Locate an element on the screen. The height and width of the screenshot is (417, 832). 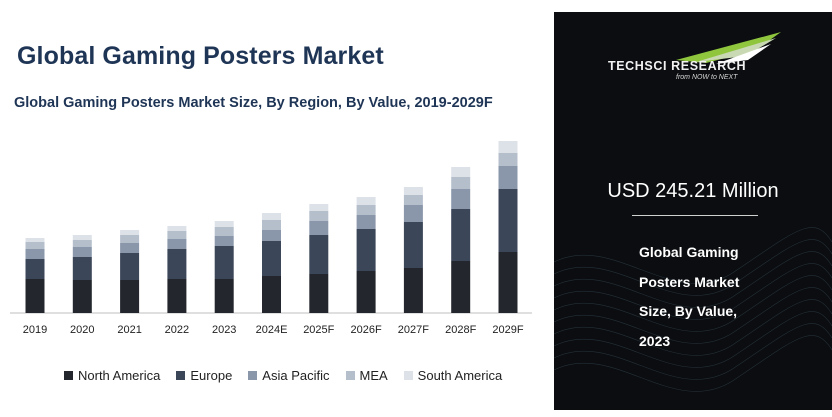
legend-label: Europe is located at coordinates (211, 375).